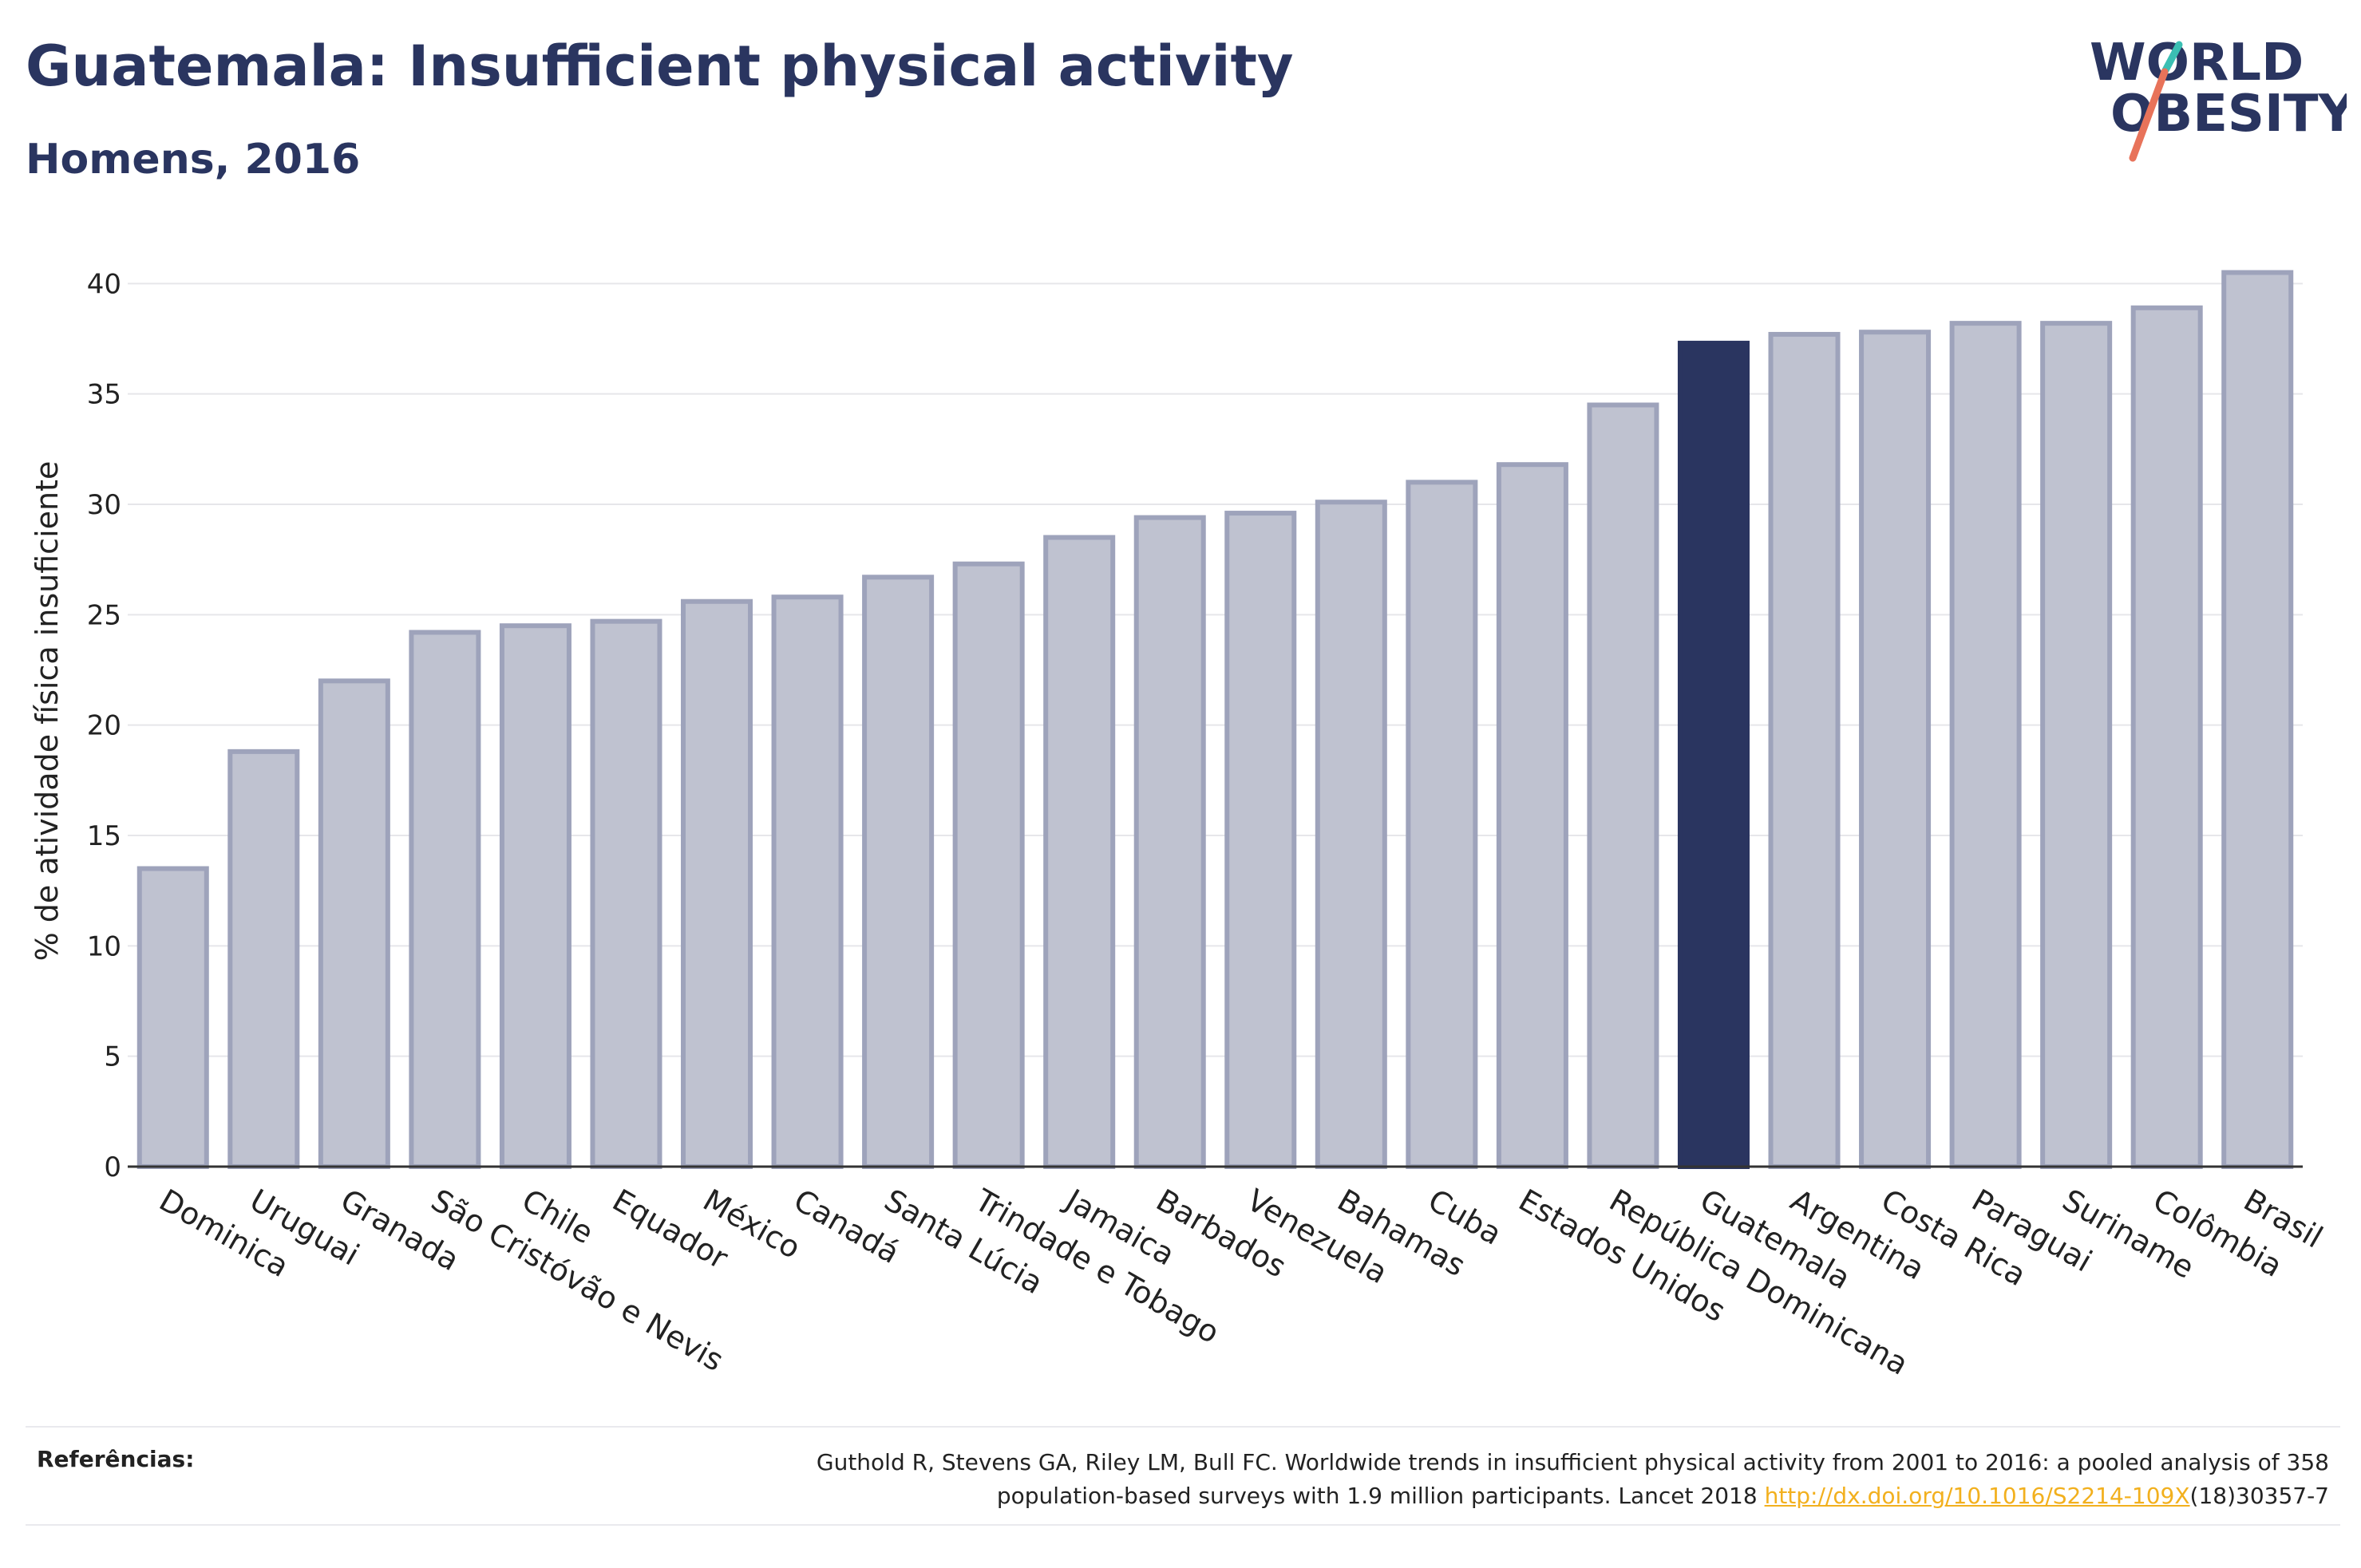  I want to click on bar-granada, so click(354, 923).